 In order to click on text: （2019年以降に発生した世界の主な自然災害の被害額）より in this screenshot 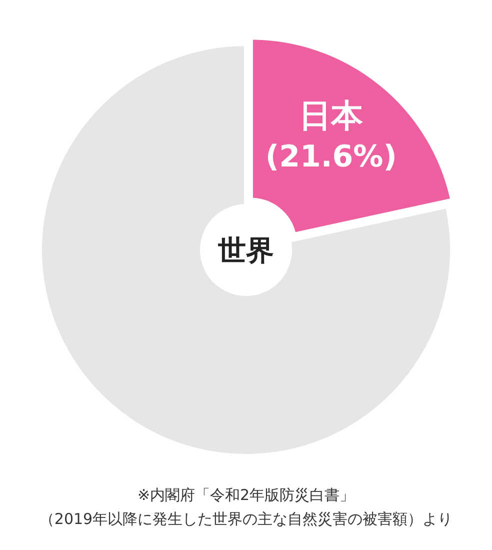, I will do `click(246, 519)`.